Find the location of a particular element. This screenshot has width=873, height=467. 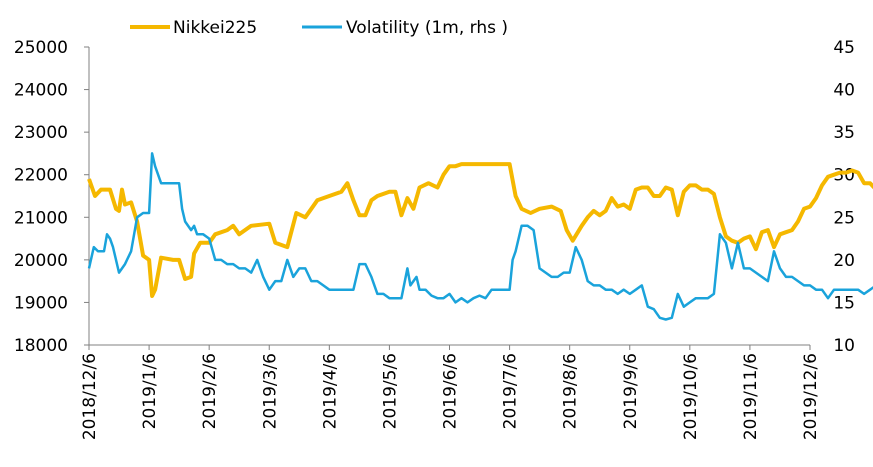

y-left-axis: 18000 19000 20000 21000 22000 23000 24000 25000 is located at coordinates (51, 197).